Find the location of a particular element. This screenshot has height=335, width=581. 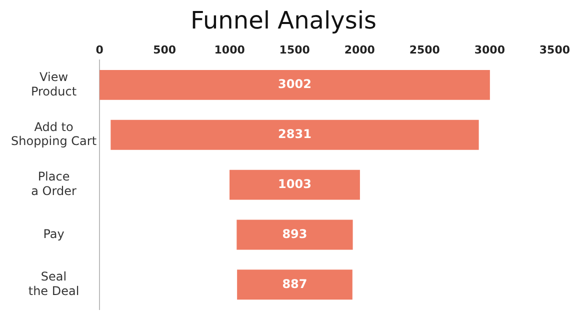

data-label: 887 is located at coordinates (295, 283).